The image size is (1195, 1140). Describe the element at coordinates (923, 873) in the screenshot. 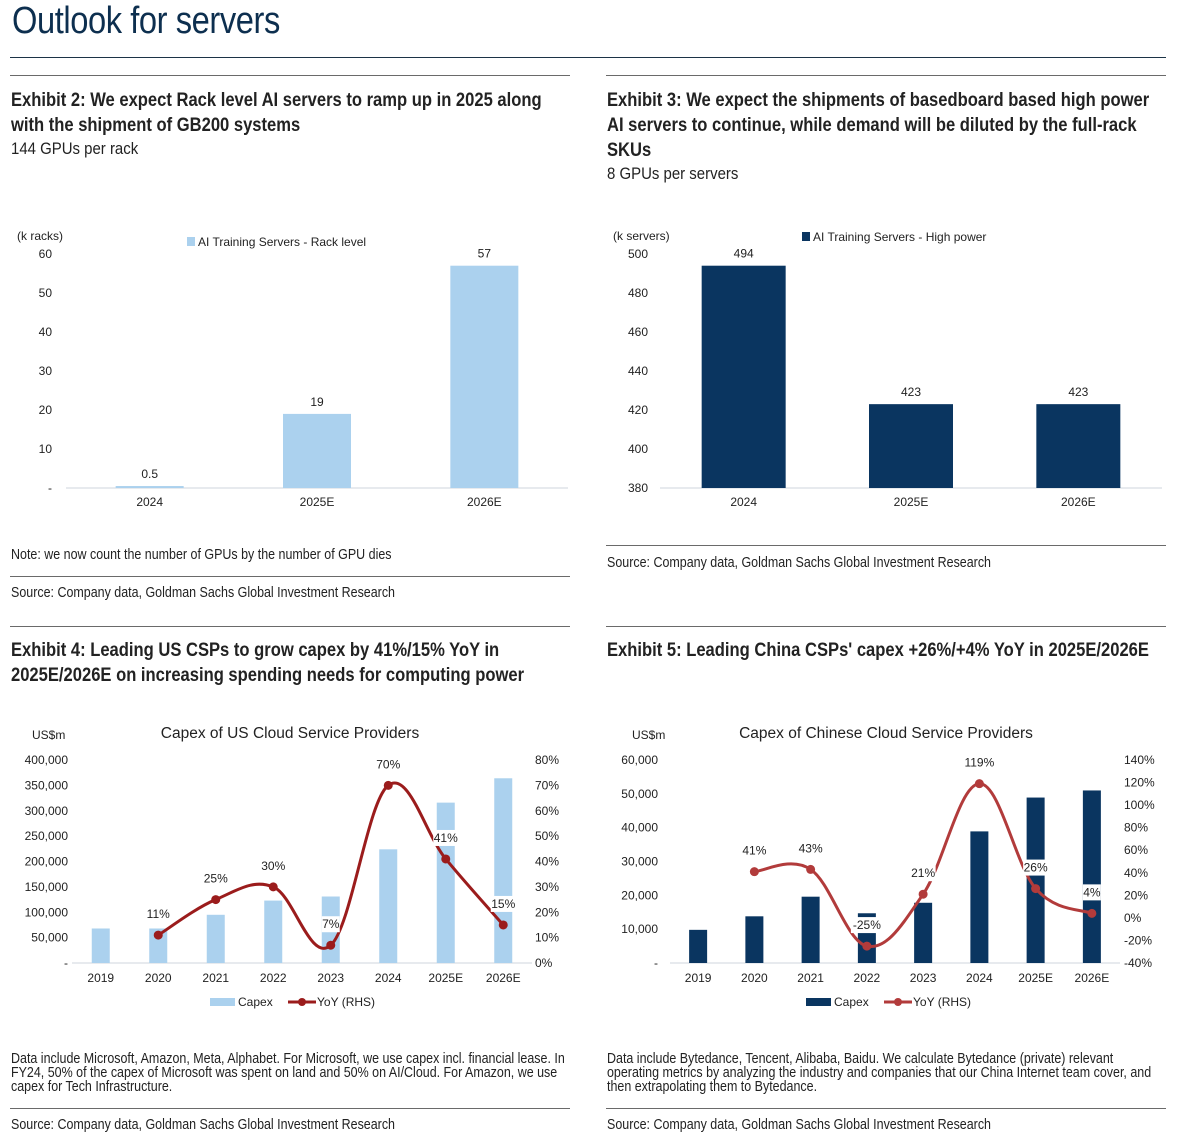

I see `data-label: 21%` at that location.